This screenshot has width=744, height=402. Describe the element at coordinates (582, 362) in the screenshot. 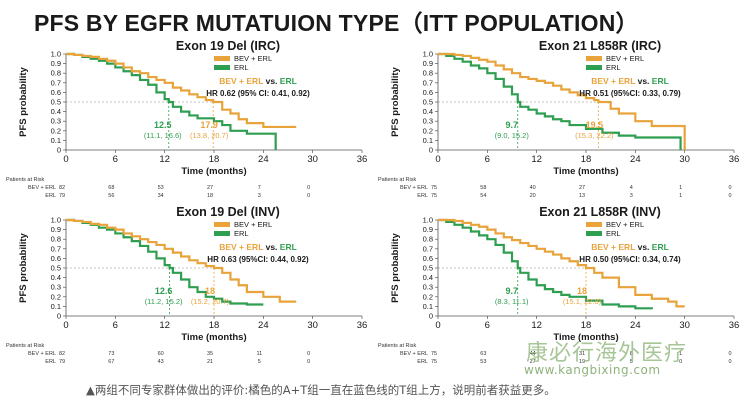

I see `risk-cell: 19` at that location.